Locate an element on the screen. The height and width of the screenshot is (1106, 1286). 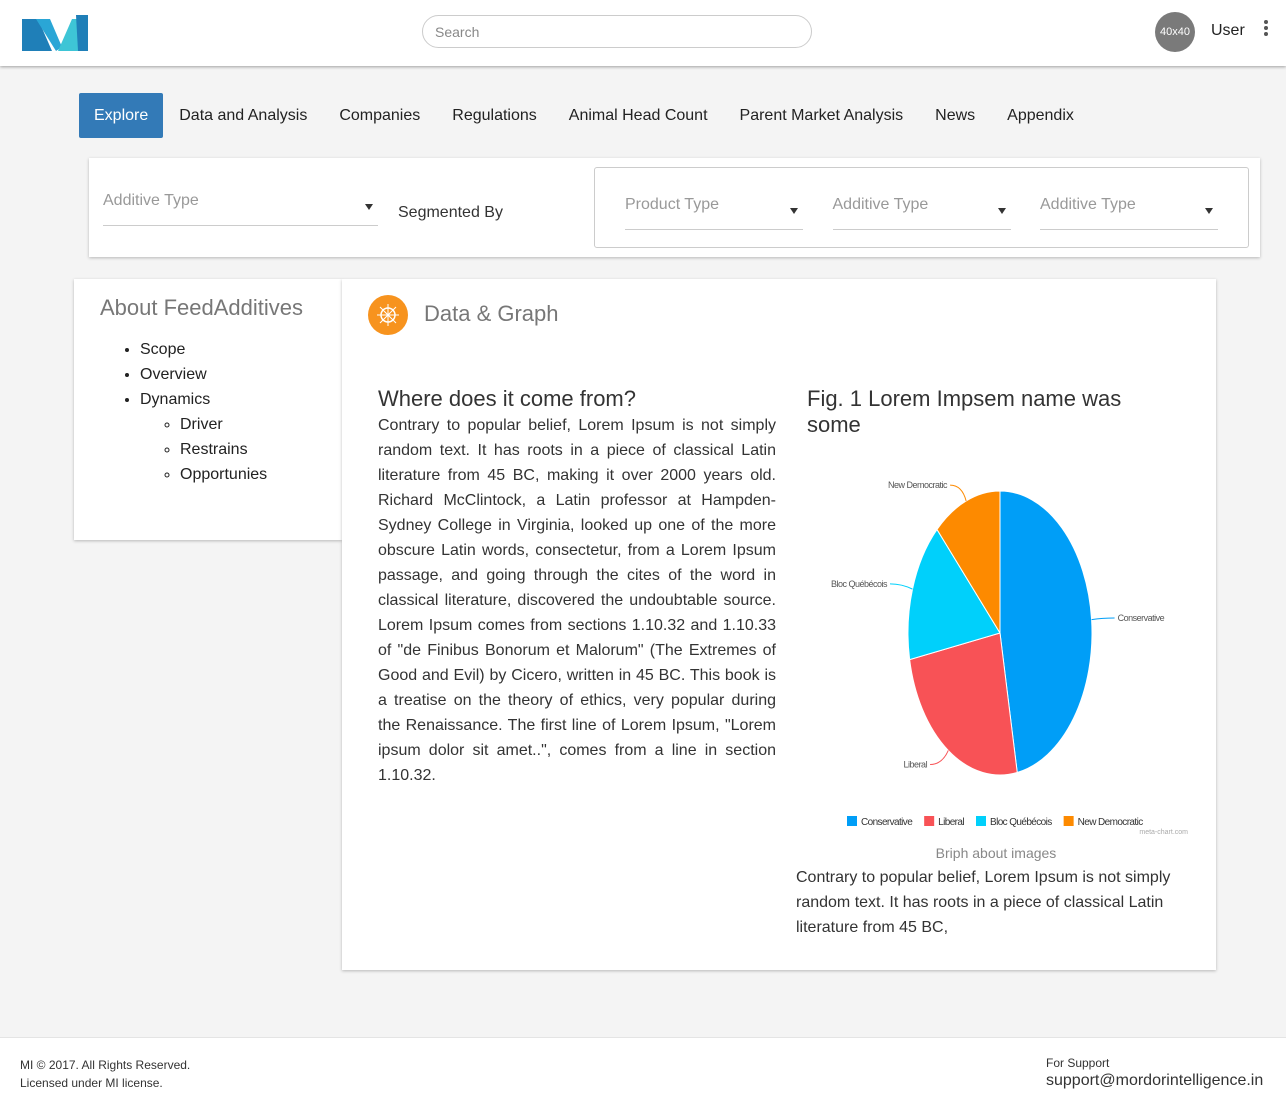
user-name: User is located at coordinates (1228, 30).